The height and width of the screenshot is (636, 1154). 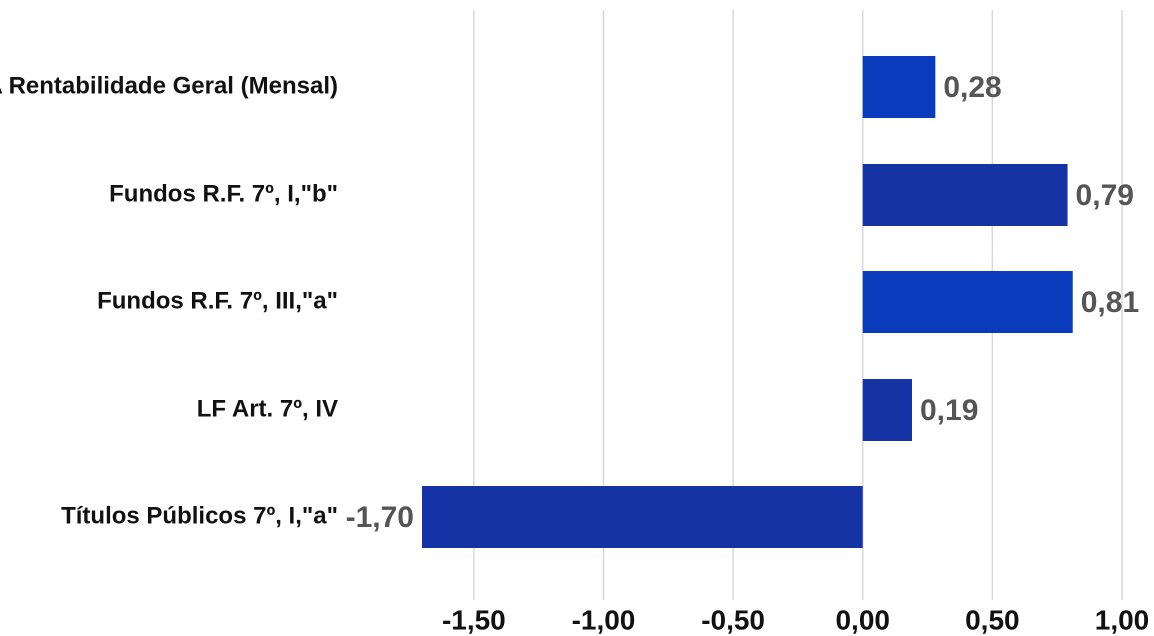 I want to click on category-label-4: Títulos Públicos 7º, I,"a", so click(x=199, y=515).